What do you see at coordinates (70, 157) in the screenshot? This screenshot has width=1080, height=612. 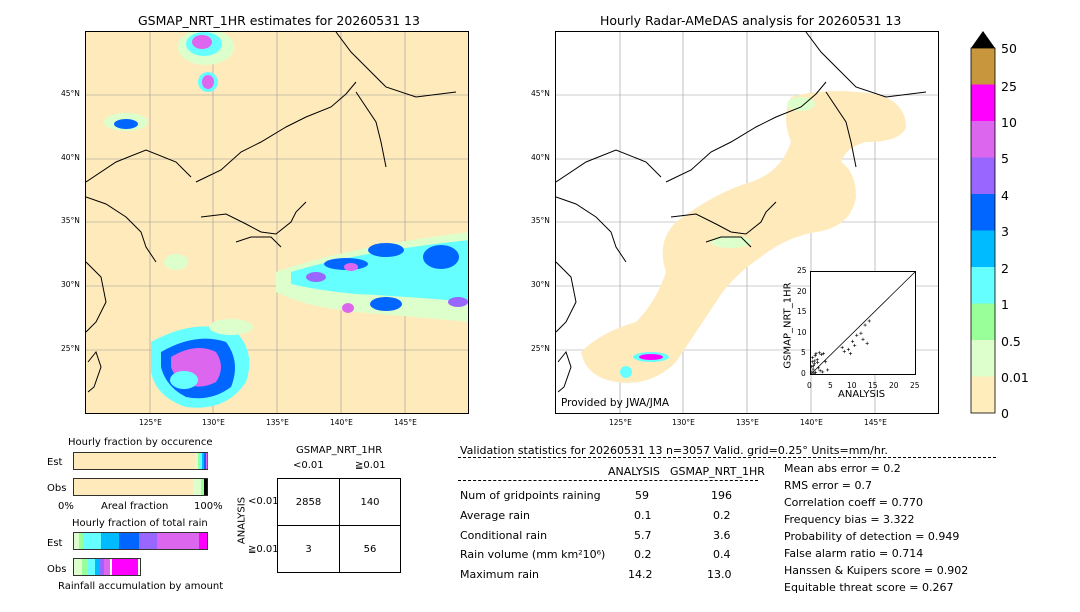 I see `left-lat-tick-40: 40°N` at bounding box center [70, 157].